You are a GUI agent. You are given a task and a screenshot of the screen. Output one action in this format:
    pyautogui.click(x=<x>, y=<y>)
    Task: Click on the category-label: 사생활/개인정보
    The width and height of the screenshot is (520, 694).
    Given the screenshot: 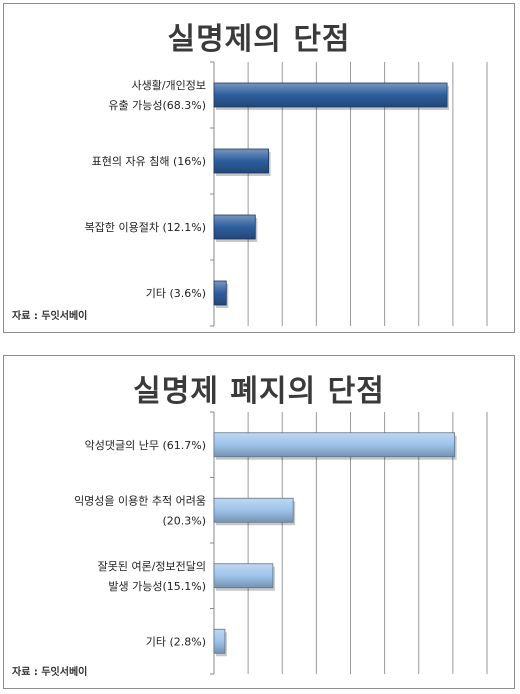 What is the action you would take?
    pyautogui.click(x=168, y=85)
    